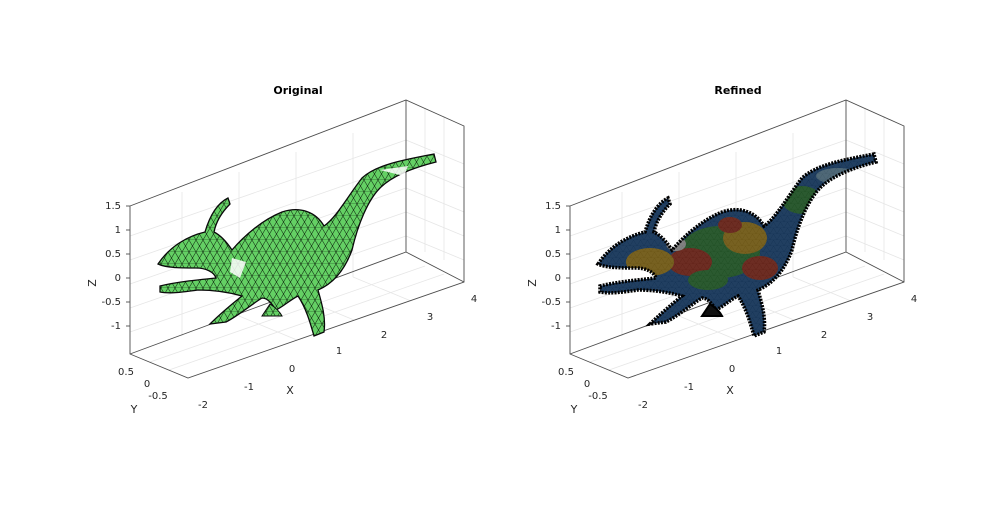  I want to click on chart-title: Refined, so click(737, 90).